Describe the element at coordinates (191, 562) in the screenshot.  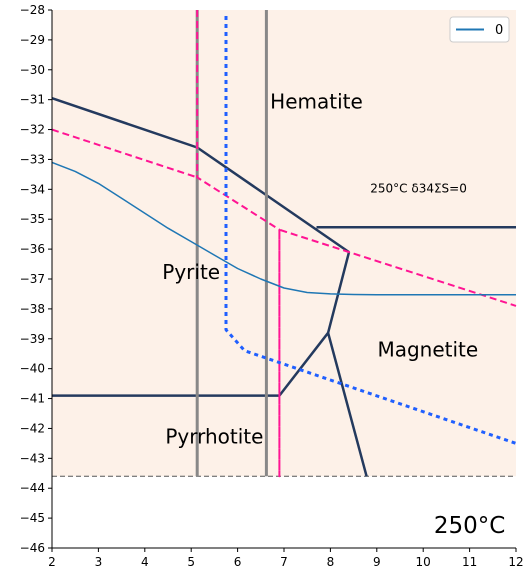
I see `x-tick-label: 5` at that location.